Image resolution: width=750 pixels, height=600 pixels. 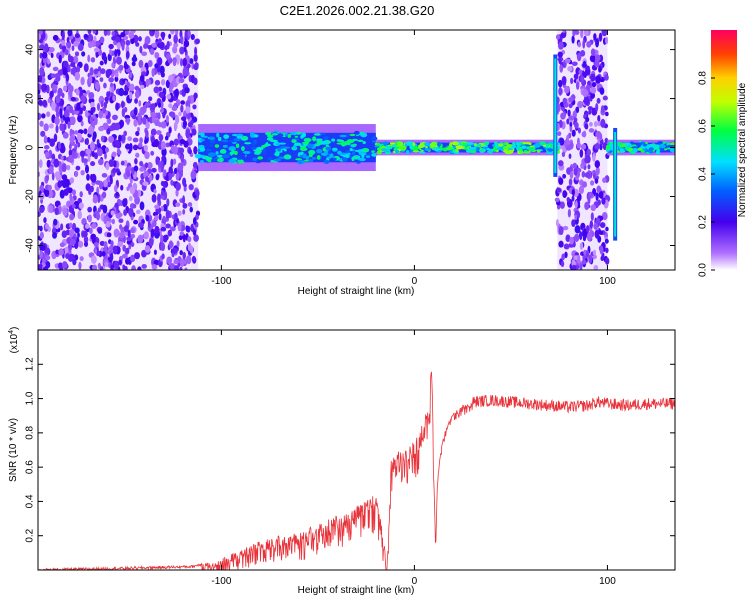 I want to click on snr-multiplier: (x104), so click(x=14, y=340).